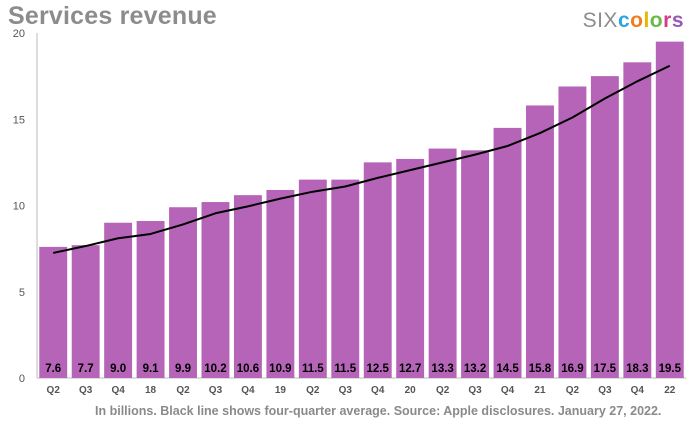 The width and height of the screenshot is (700, 427). What do you see at coordinates (112, 16) in the screenshot?
I see `chart-title: Services revenue` at bounding box center [112, 16].